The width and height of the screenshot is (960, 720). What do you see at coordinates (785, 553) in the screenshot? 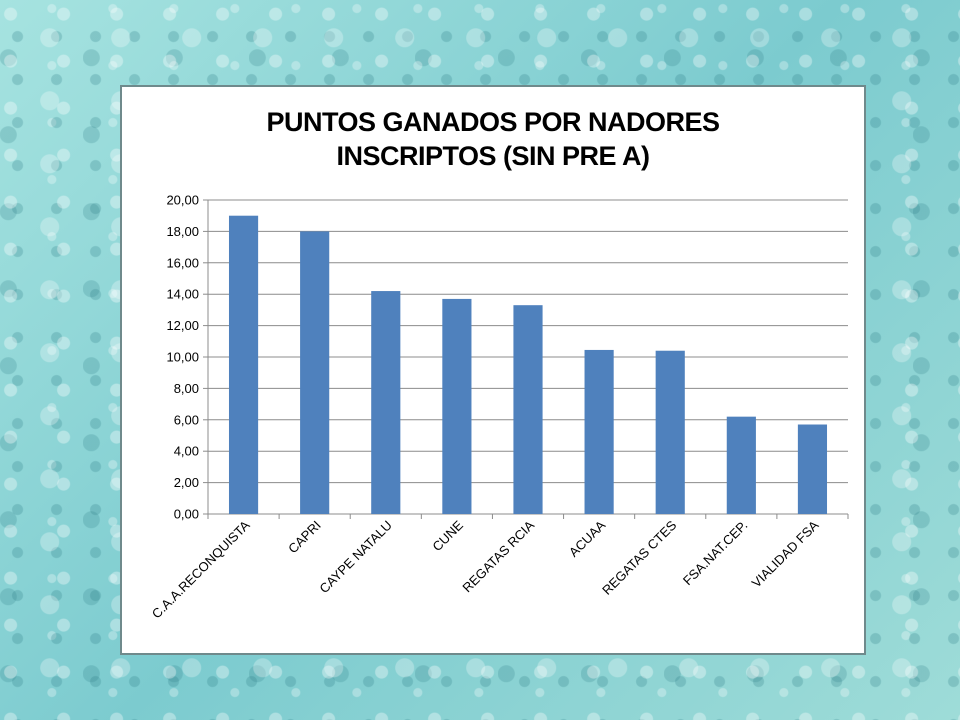
I see `x-tick-label: VIALIDAD FSA` at bounding box center [785, 553].